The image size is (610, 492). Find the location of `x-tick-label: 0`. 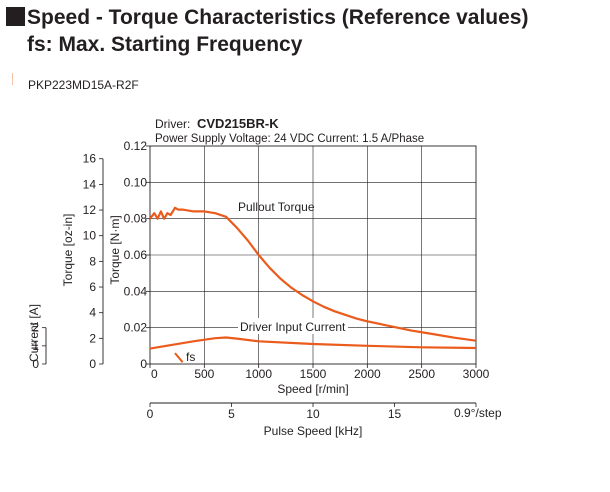

x-tick-label: 0 is located at coordinates (154, 374).